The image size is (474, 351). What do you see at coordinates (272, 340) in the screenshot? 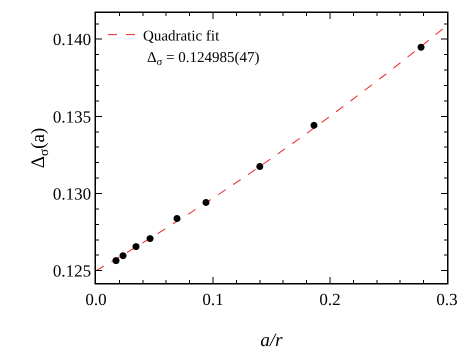
I see `x-axis-title: a/r` at bounding box center [272, 340].